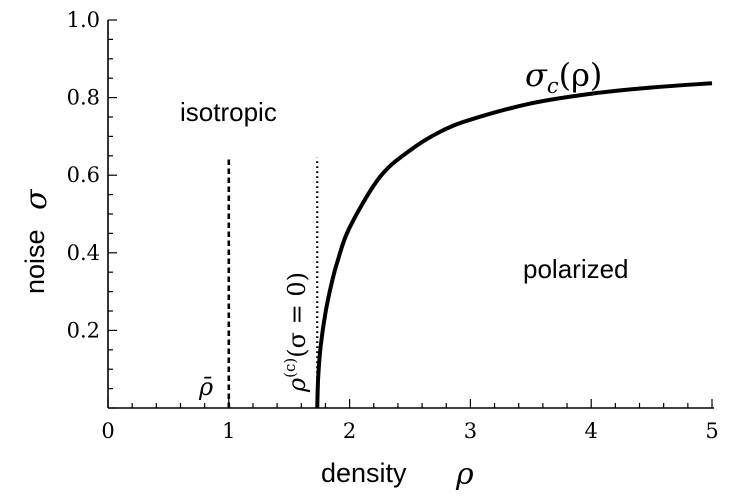 Image resolution: width=736 pixels, height=500 pixels. I want to click on y-tick-label: 0.2, so click(83, 330).